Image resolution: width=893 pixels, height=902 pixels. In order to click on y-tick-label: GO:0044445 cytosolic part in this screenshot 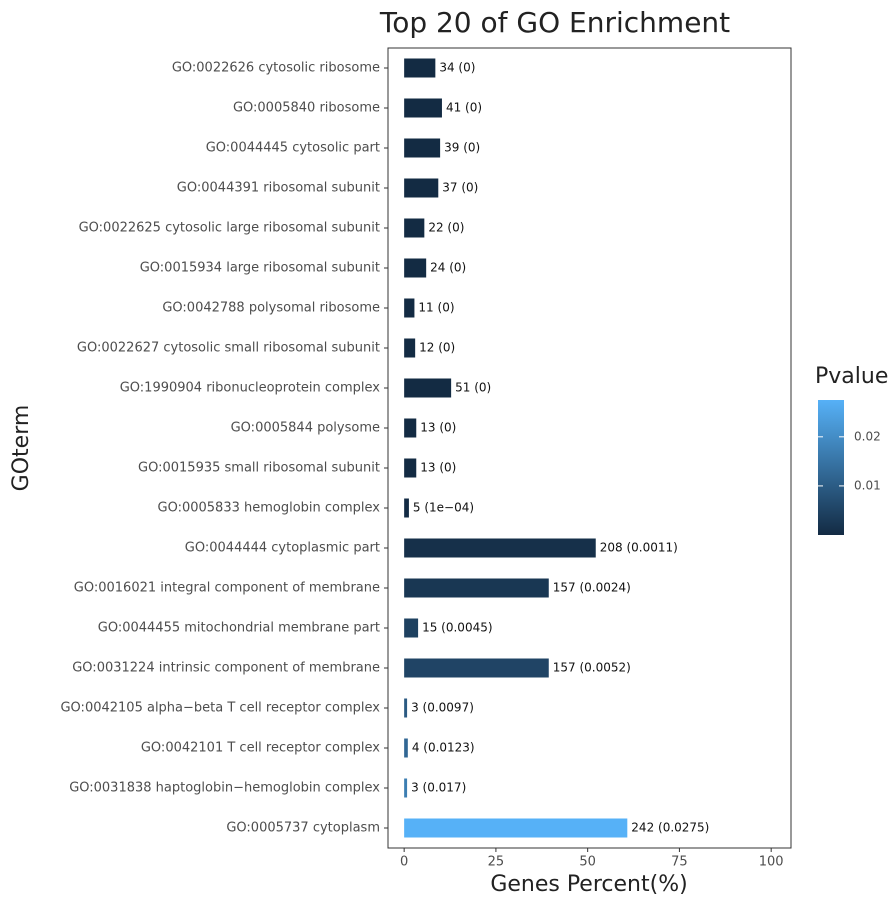, I will do `click(293, 148)`.